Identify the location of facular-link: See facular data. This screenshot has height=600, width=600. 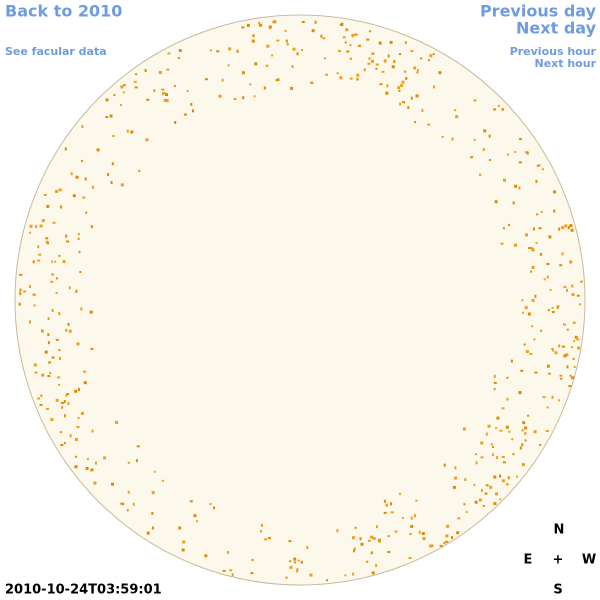
(56, 51).